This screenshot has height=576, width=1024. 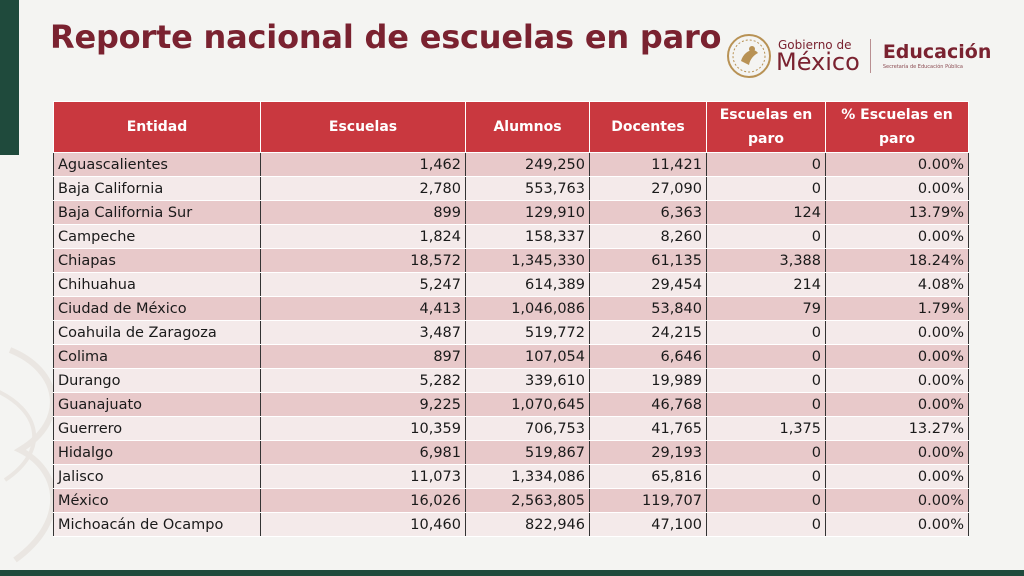 I want to click on cell-entidad: Baja California, so click(x=157, y=188).